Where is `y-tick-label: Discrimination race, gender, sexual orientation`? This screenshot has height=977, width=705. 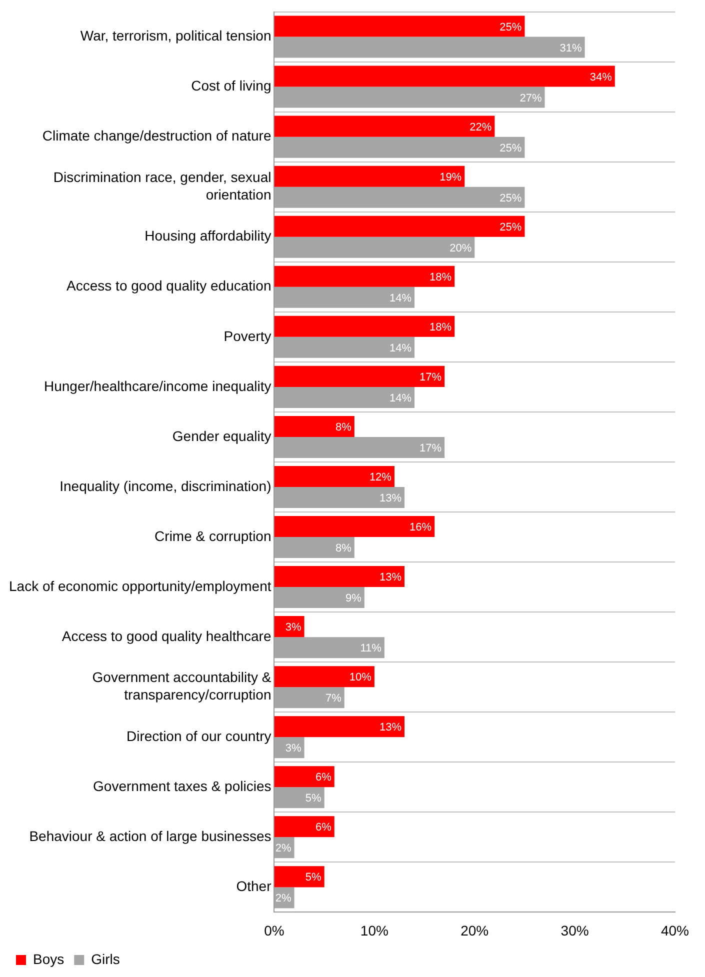
y-tick-label: Discrimination race, gender, sexual orientation is located at coordinates (162, 185).